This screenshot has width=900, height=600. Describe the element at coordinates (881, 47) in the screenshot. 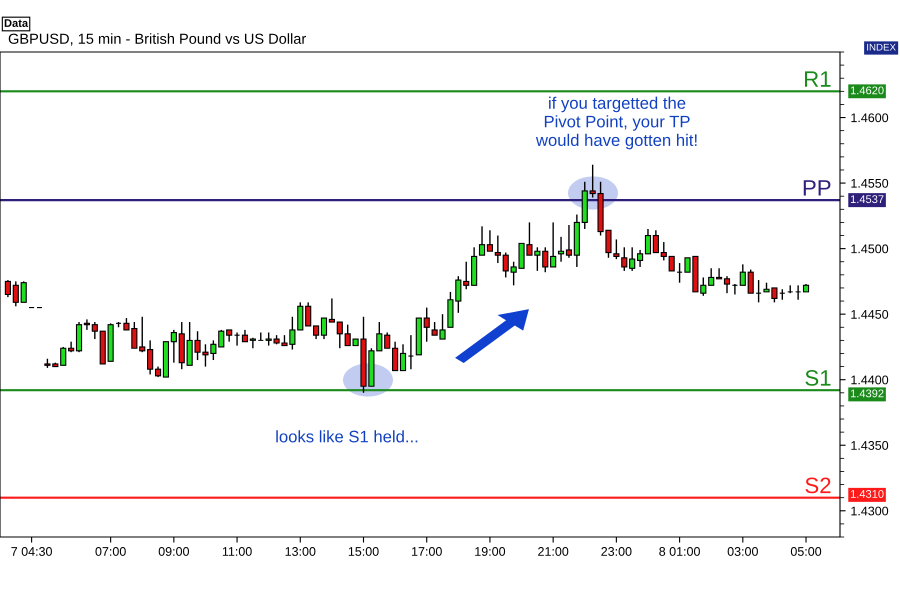

I see `text: INDEX` at that location.